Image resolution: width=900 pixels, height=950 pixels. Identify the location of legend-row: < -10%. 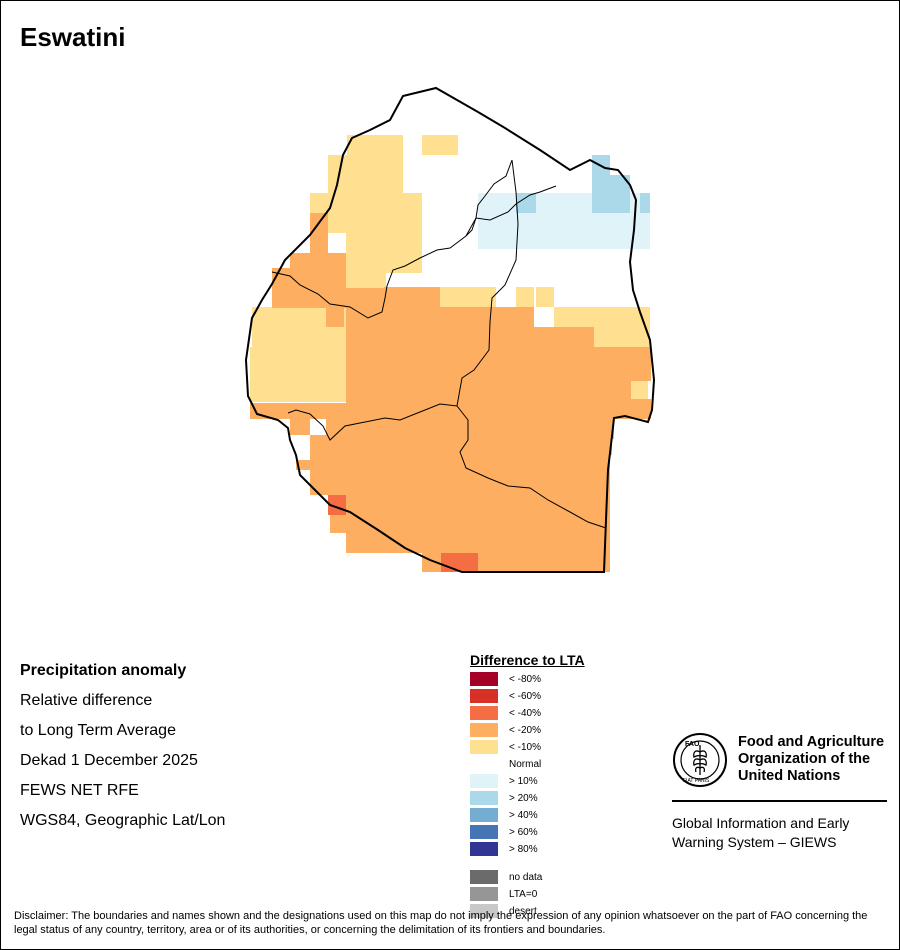
(505, 747).